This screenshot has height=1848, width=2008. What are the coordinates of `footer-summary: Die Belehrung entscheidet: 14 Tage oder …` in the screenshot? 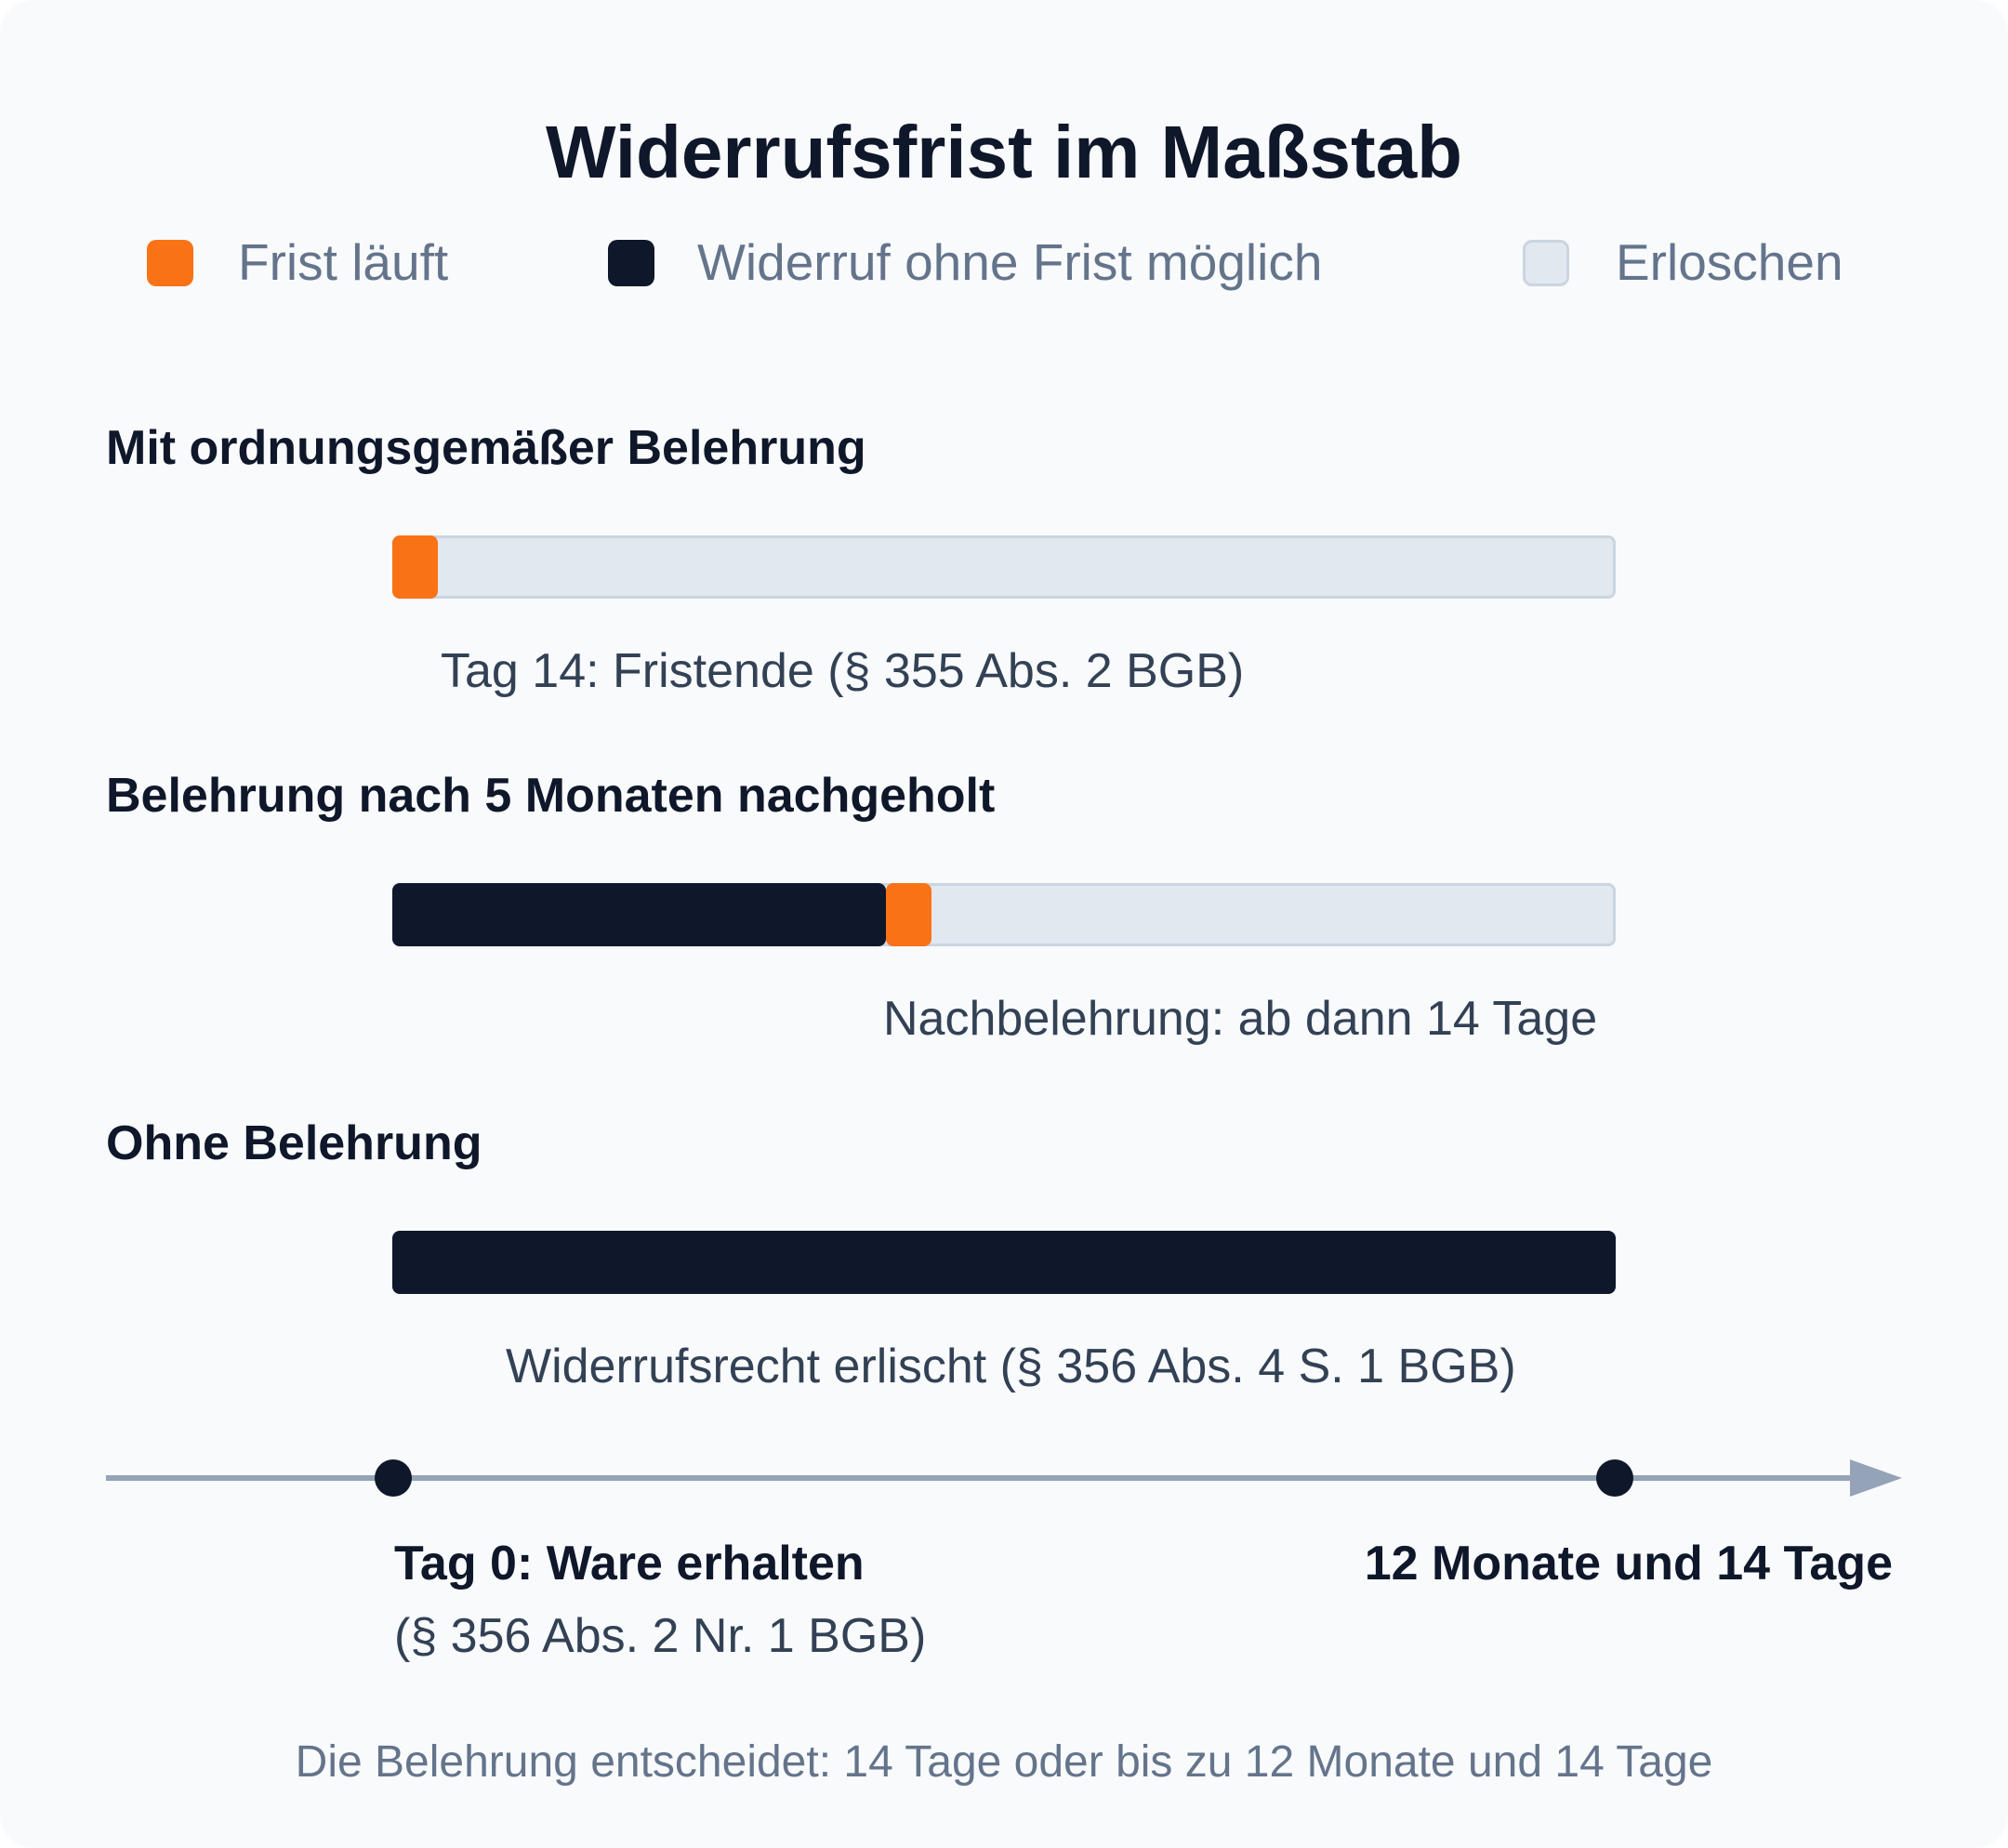 It's located at (1004, 1762).